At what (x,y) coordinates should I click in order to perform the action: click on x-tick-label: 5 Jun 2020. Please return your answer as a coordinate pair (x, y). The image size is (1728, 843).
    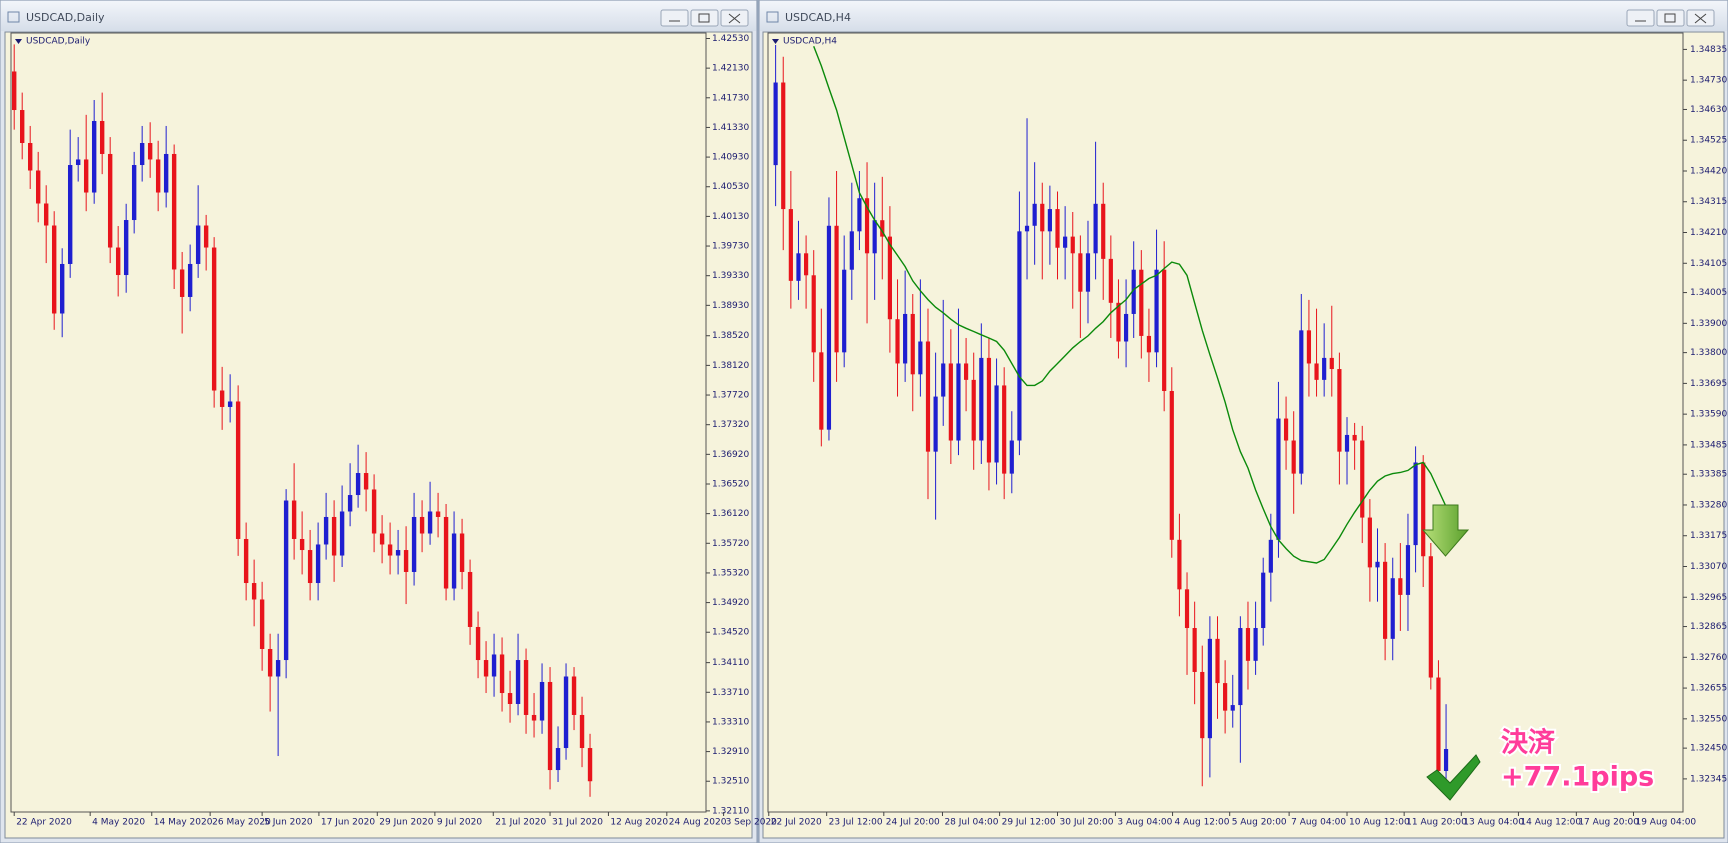
    Looking at the image, I should click on (288, 823).